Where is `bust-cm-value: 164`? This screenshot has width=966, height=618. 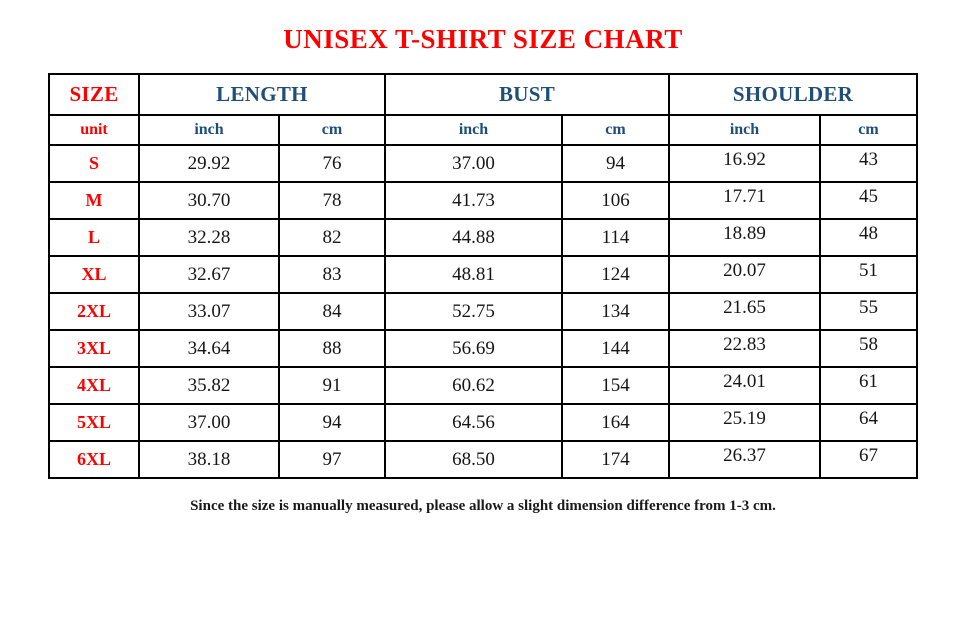
bust-cm-value: 164 is located at coordinates (615, 422).